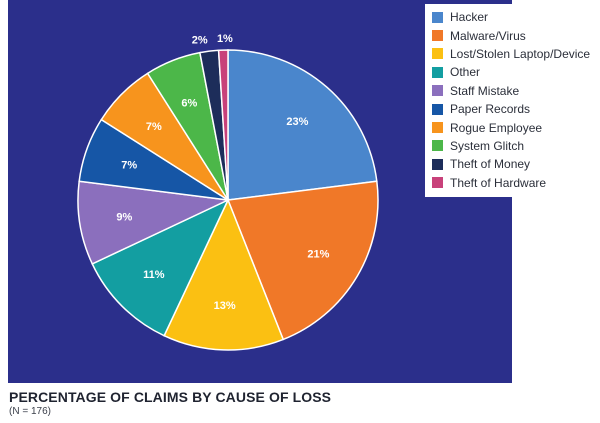  I want to click on data-label-lost-stolen-laptop-device: 13%, so click(225, 306).